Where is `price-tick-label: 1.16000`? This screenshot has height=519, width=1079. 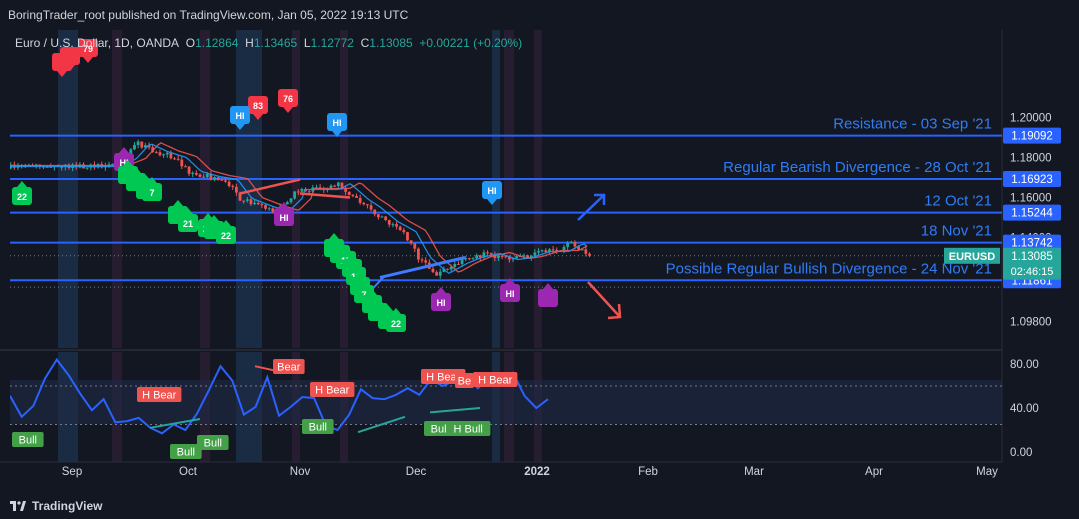
price-tick-label: 1.16000 is located at coordinates (1031, 199).